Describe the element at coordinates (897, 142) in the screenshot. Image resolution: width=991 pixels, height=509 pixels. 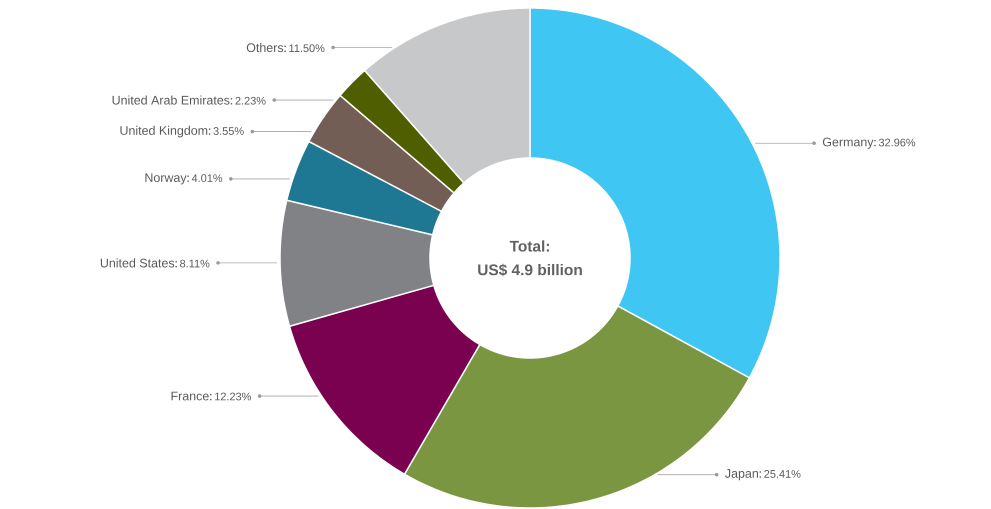
I see `data-label: 32.96%` at that location.